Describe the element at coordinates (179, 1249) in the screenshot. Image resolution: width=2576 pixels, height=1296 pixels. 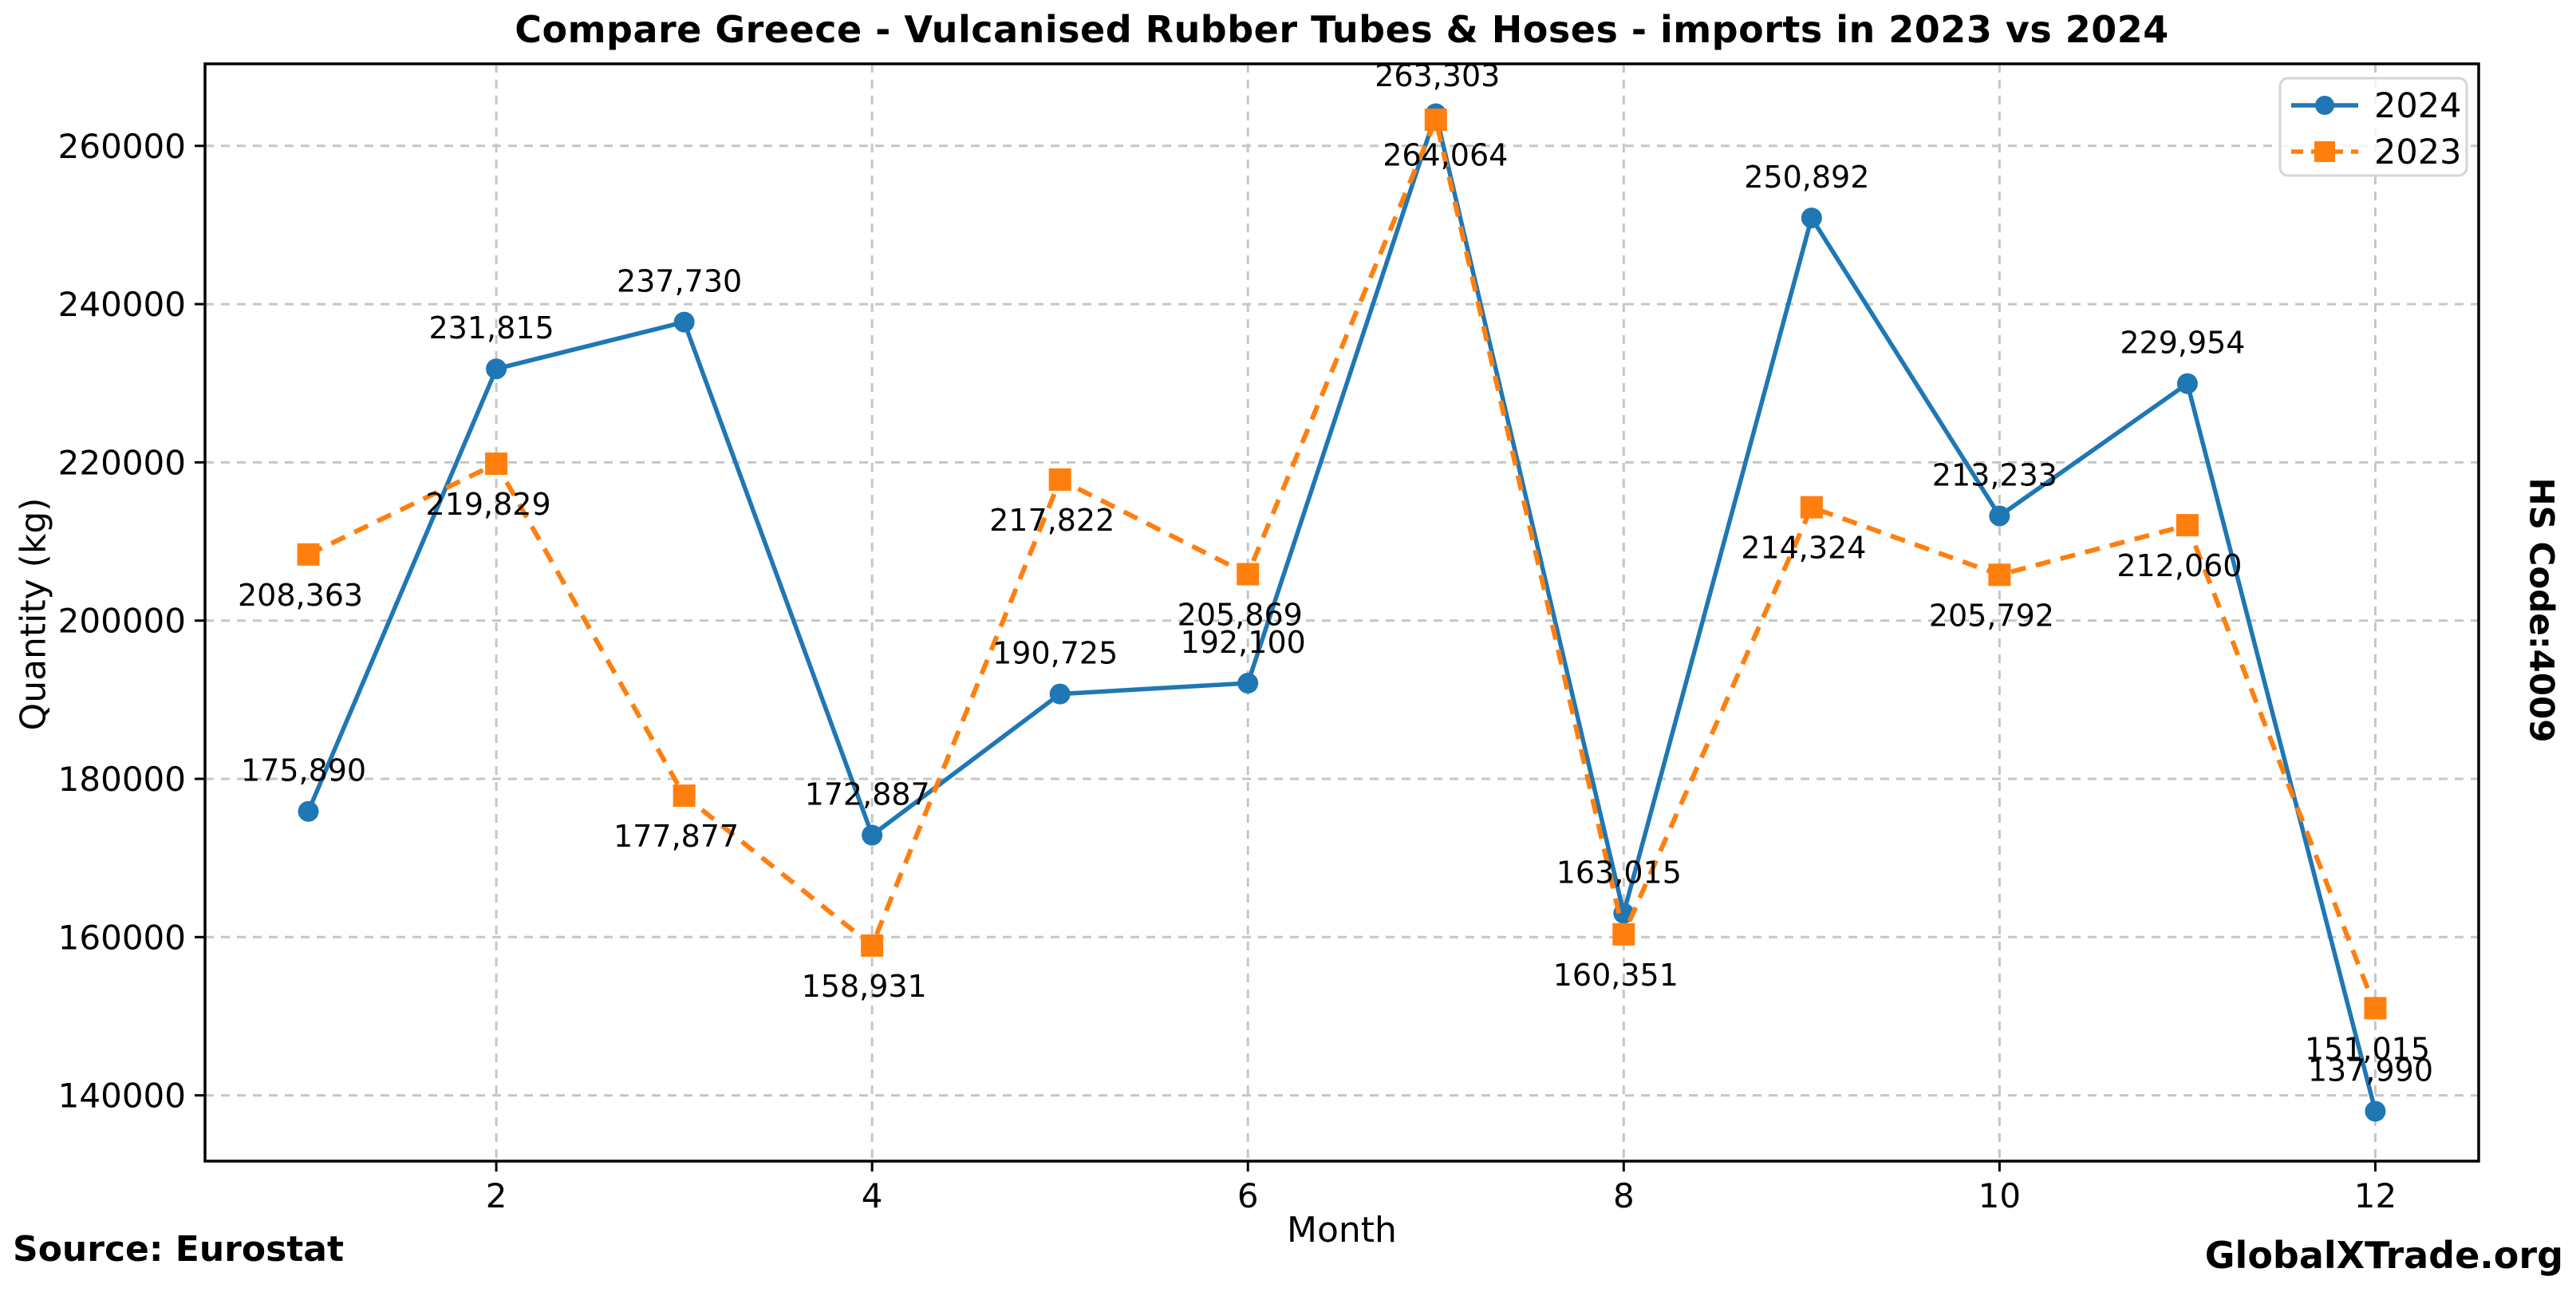
I see `source-note: Source: Eurostat` at that location.